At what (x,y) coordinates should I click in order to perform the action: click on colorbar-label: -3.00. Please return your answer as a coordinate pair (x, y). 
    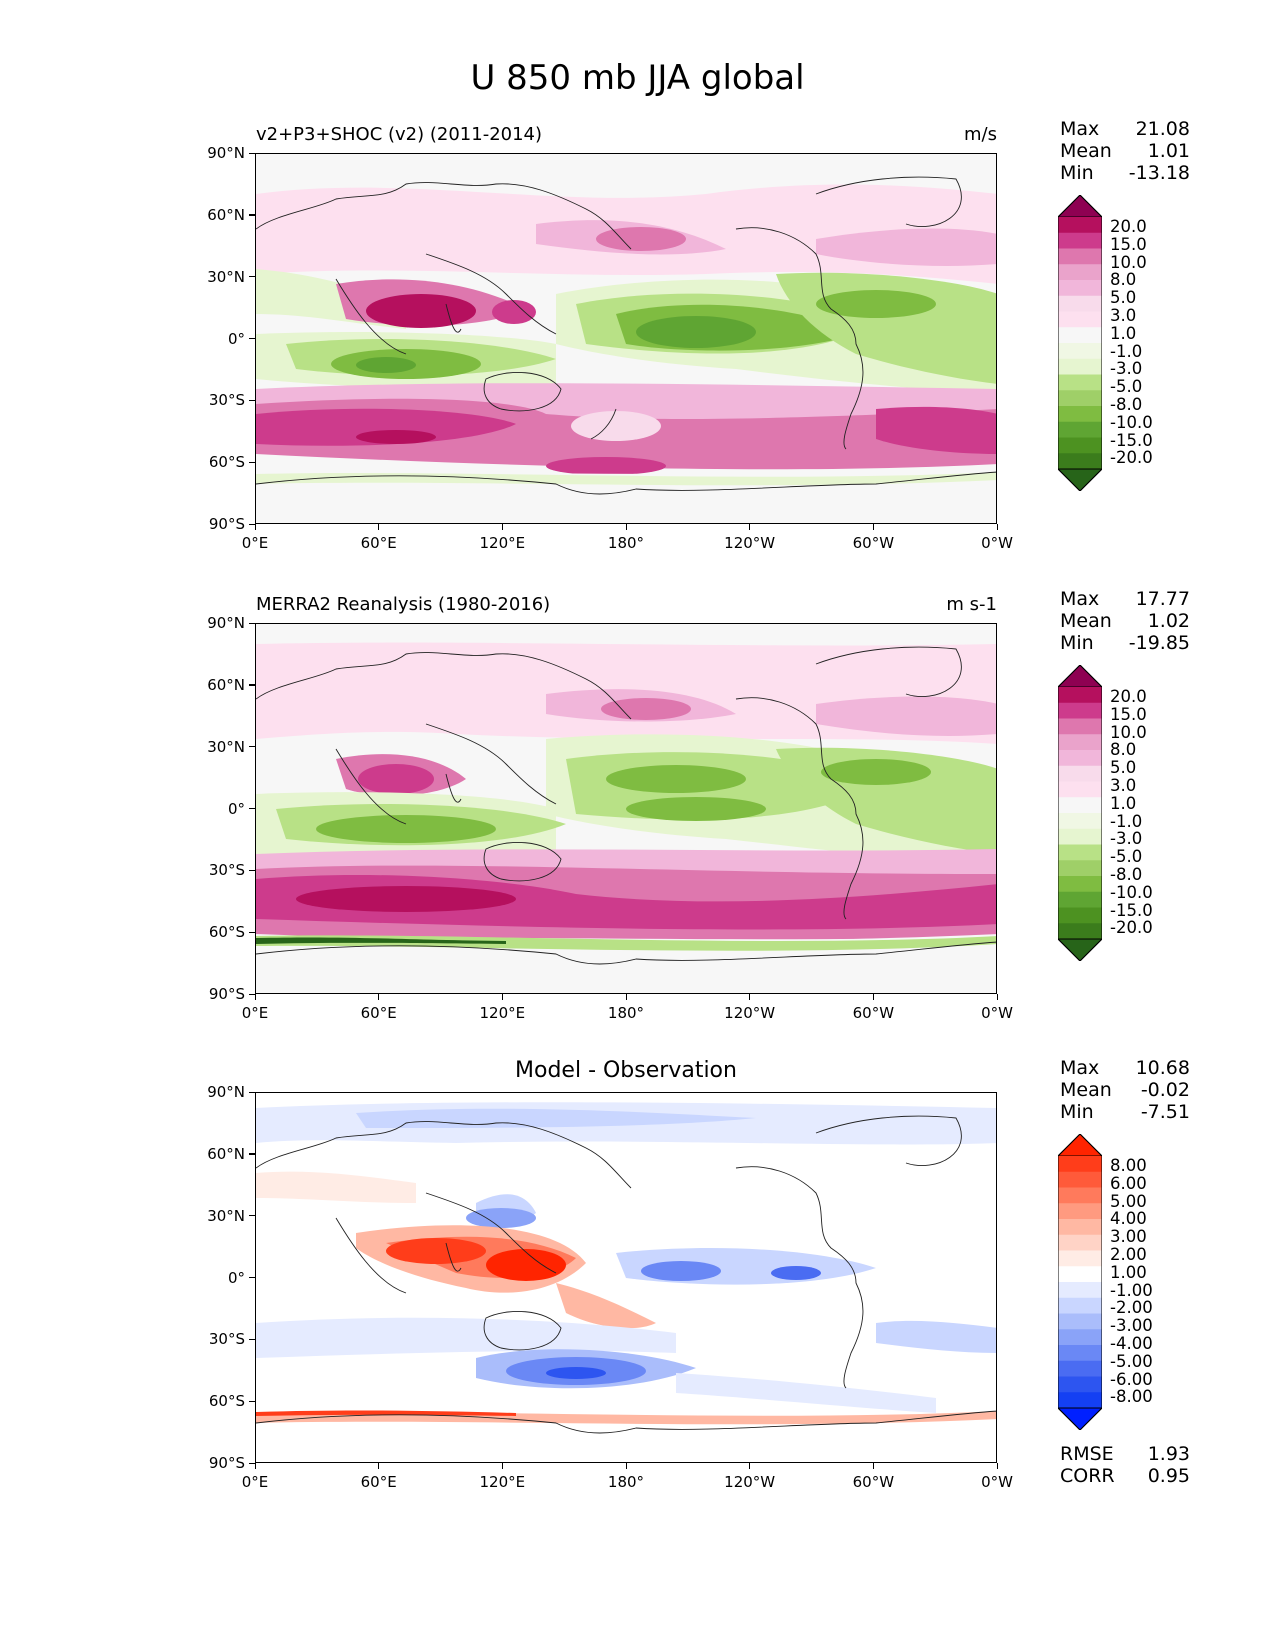
    Looking at the image, I should click on (1131, 1326).